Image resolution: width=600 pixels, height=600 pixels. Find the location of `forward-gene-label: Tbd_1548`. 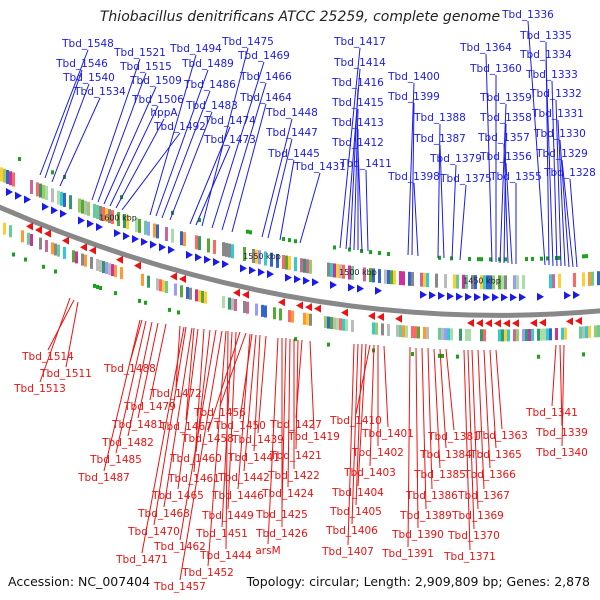

forward-gene-label: Tbd_1548 is located at coordinates (87, 44).